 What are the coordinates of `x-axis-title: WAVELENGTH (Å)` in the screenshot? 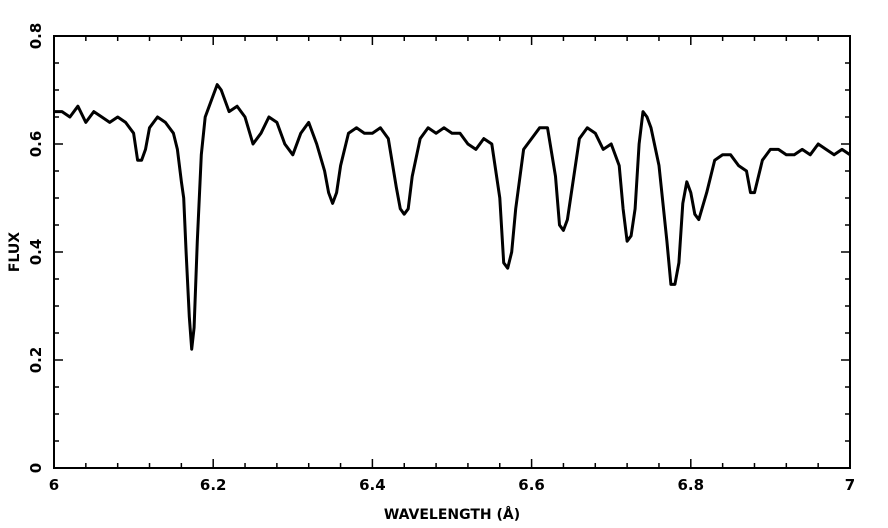 It's located at (452, 514).